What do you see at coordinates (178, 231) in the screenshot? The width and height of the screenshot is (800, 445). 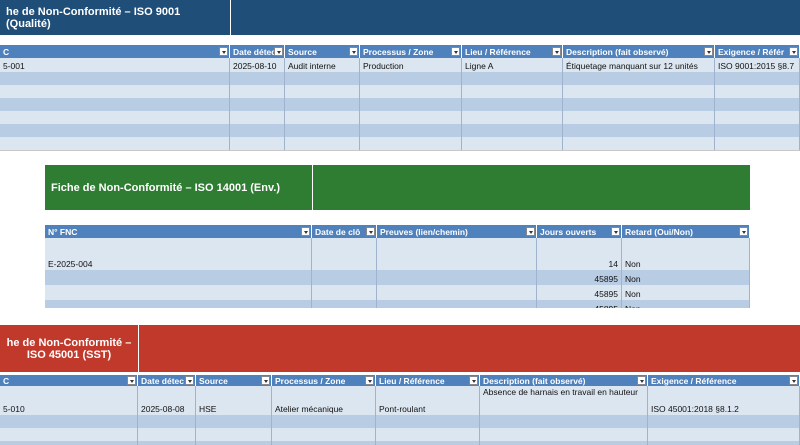 I see `column-header: N° FNC` at bounding box center [178, 231].